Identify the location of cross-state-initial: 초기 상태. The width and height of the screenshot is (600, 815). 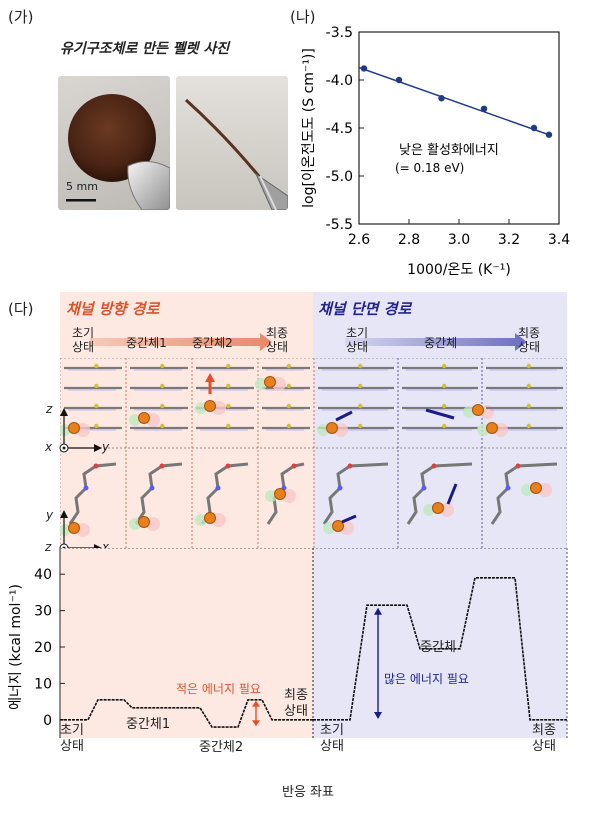
(357, 340).